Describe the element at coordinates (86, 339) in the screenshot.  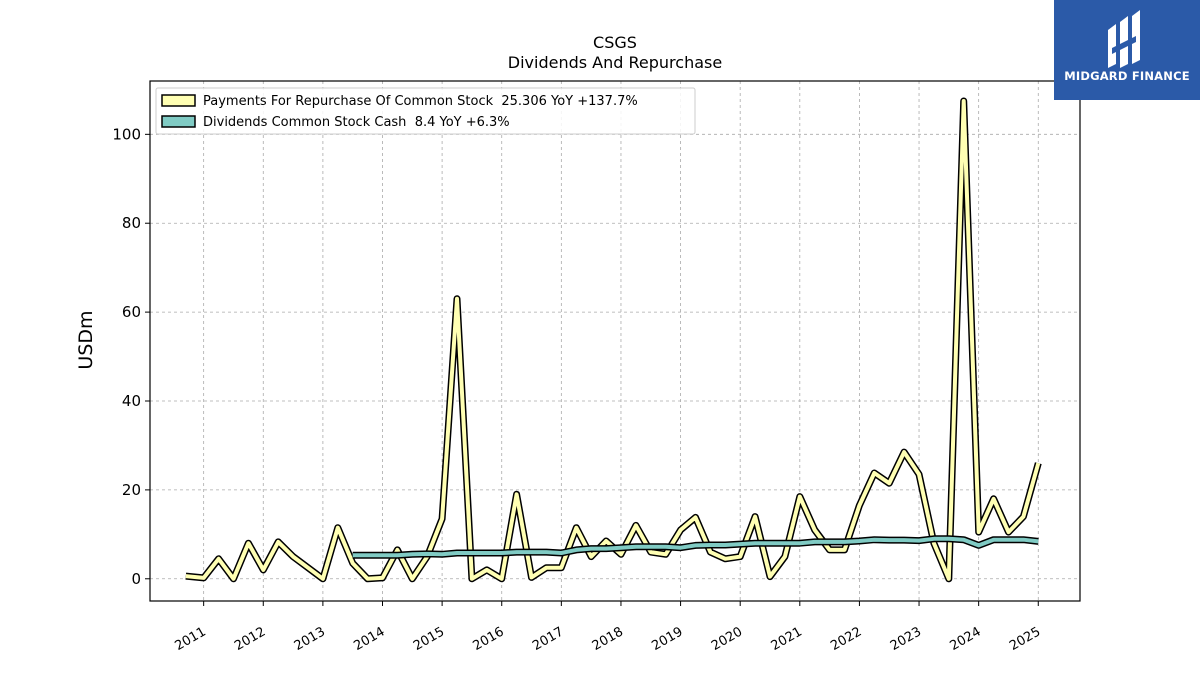
I see `y-axis-label: USDm` at that location.